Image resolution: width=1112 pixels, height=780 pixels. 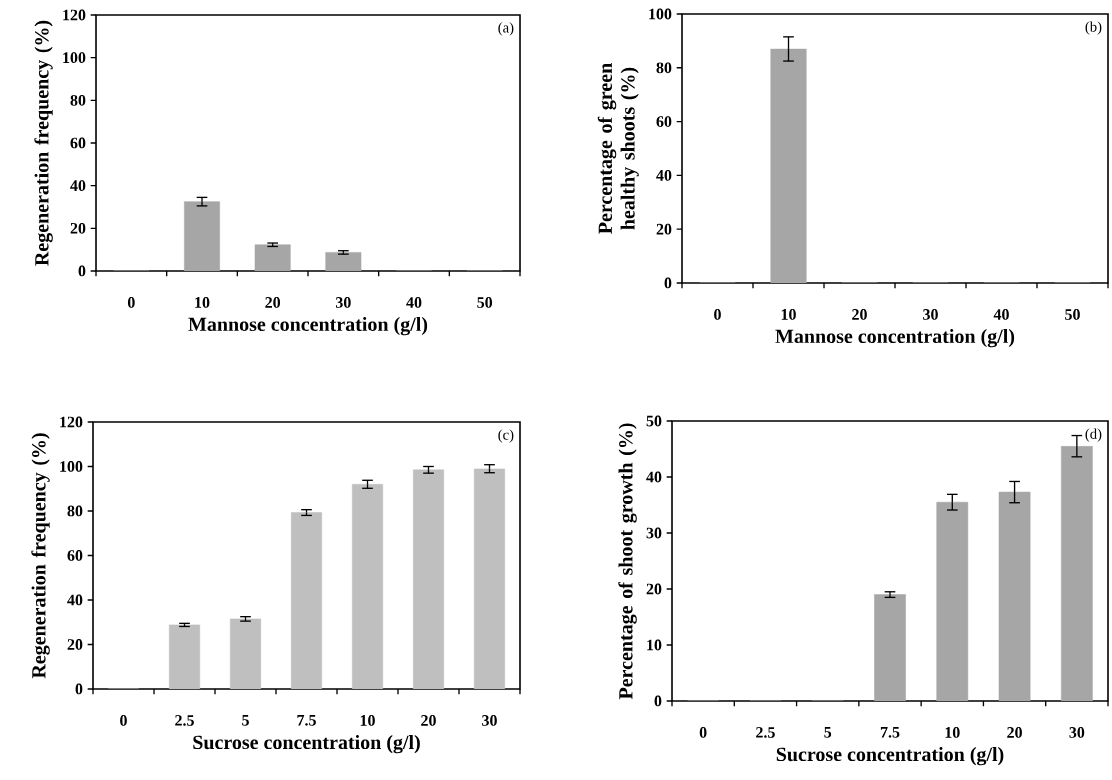 What do you see at coordinates (1093, 435) in the screenshot?
I see `annotation: (d)` at bounding box center [1093, 435].